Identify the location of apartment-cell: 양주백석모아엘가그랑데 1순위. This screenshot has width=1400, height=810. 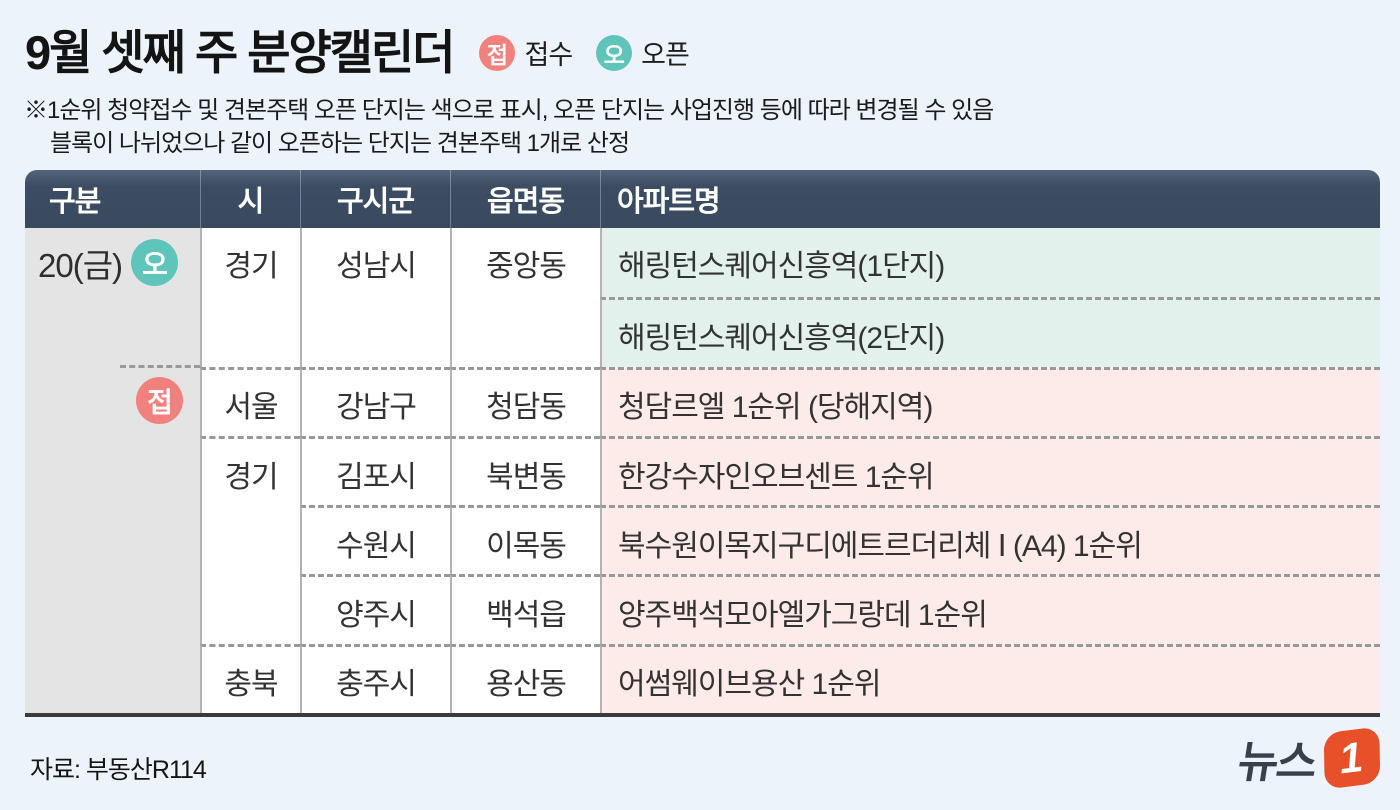
(990, 609).